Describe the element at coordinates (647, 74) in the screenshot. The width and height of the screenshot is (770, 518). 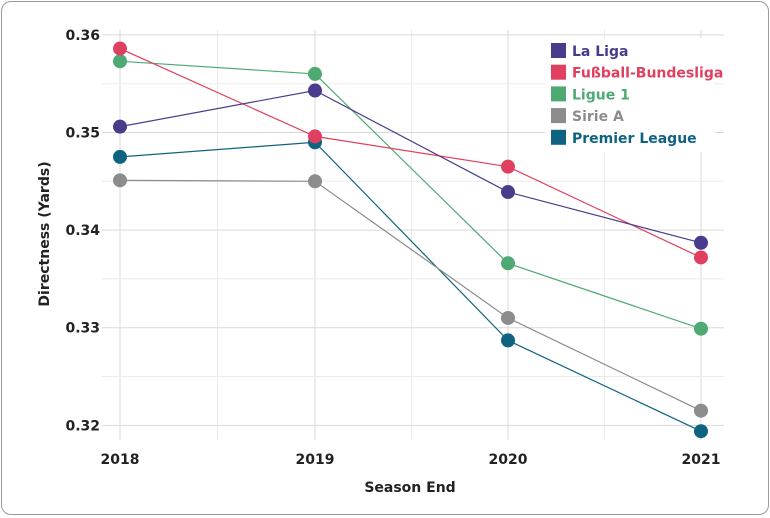
I see `legend-label: Fußball-Bundesliga` at that location.